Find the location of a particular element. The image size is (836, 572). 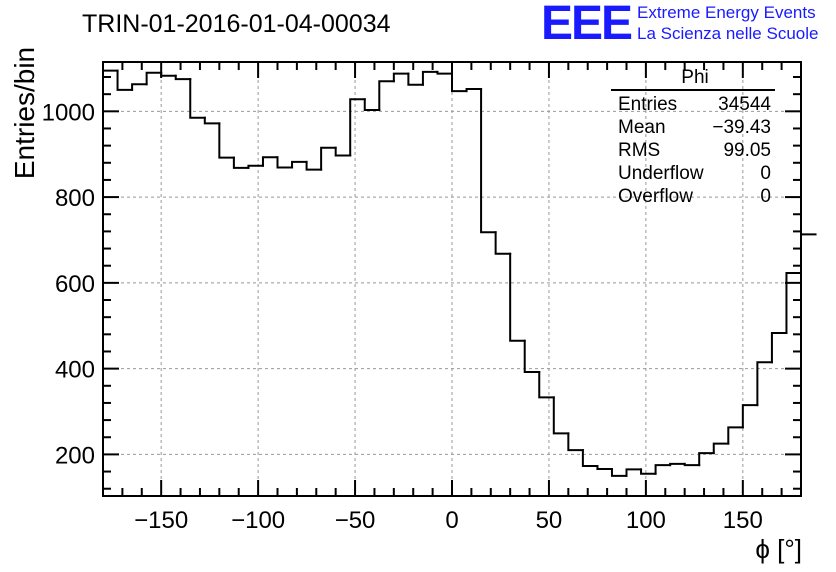

x-tick-label: −100 is located at coordinates (258, 520).